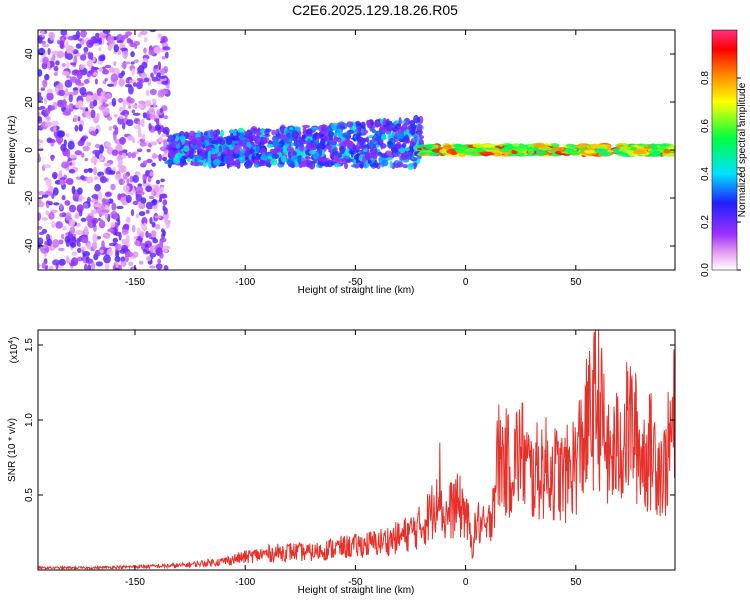 The height and width of the screenshot is (600, 750). Describe the element at coordinates (356, 590) in the screenshot. I see `snr-x-label: Height of straight line (km)` at that location.